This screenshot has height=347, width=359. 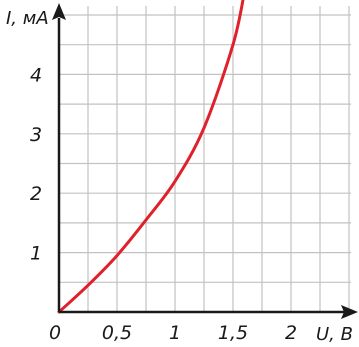 I want to click on x-axis-label: U, В, so click(x=334, y=334).